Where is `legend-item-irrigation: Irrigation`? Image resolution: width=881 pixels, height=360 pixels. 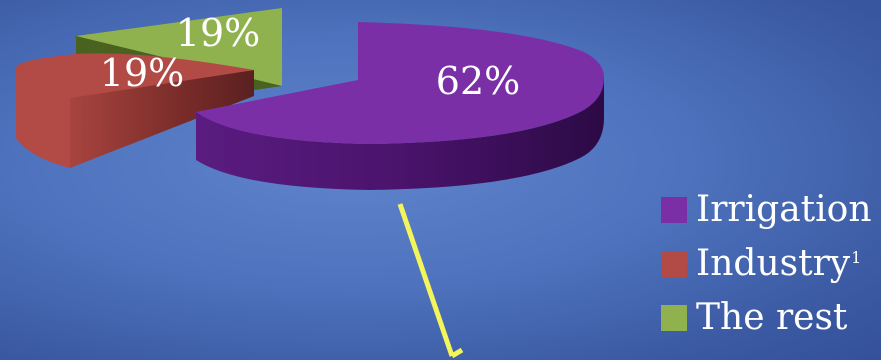 legend-item-irrigation: Irrigation is located at coordinates (766, 210).